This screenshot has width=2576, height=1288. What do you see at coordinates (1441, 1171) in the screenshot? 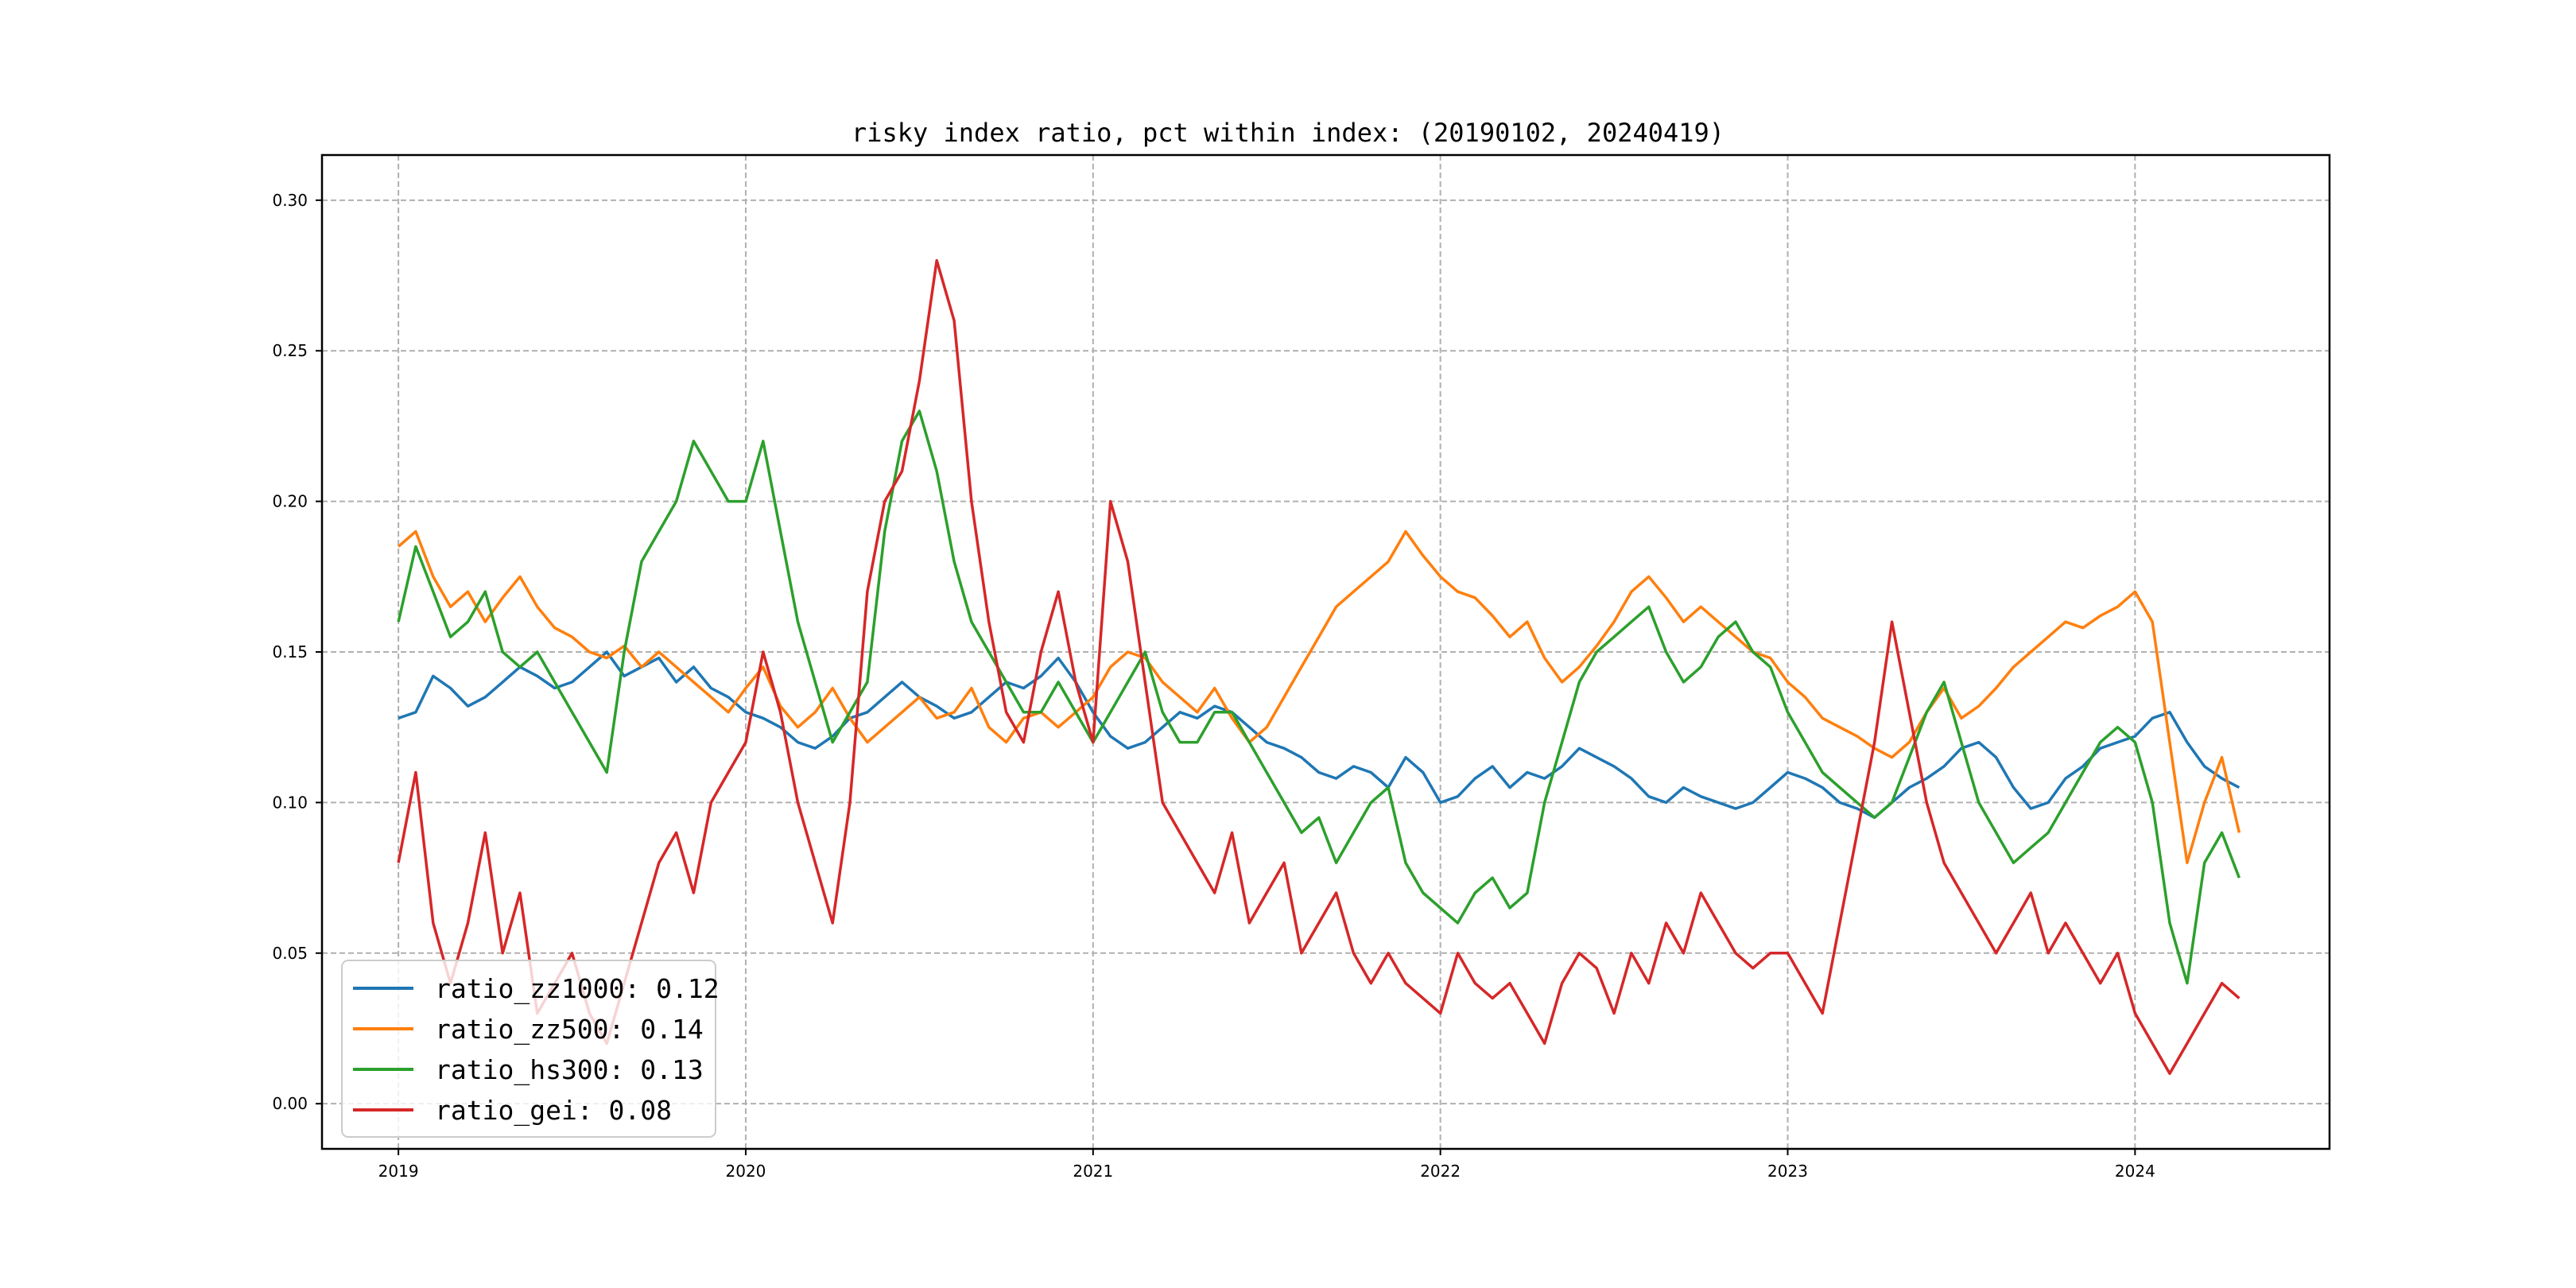
I see `x-tick-label: 2022` at bounding box center [1441, 1171].